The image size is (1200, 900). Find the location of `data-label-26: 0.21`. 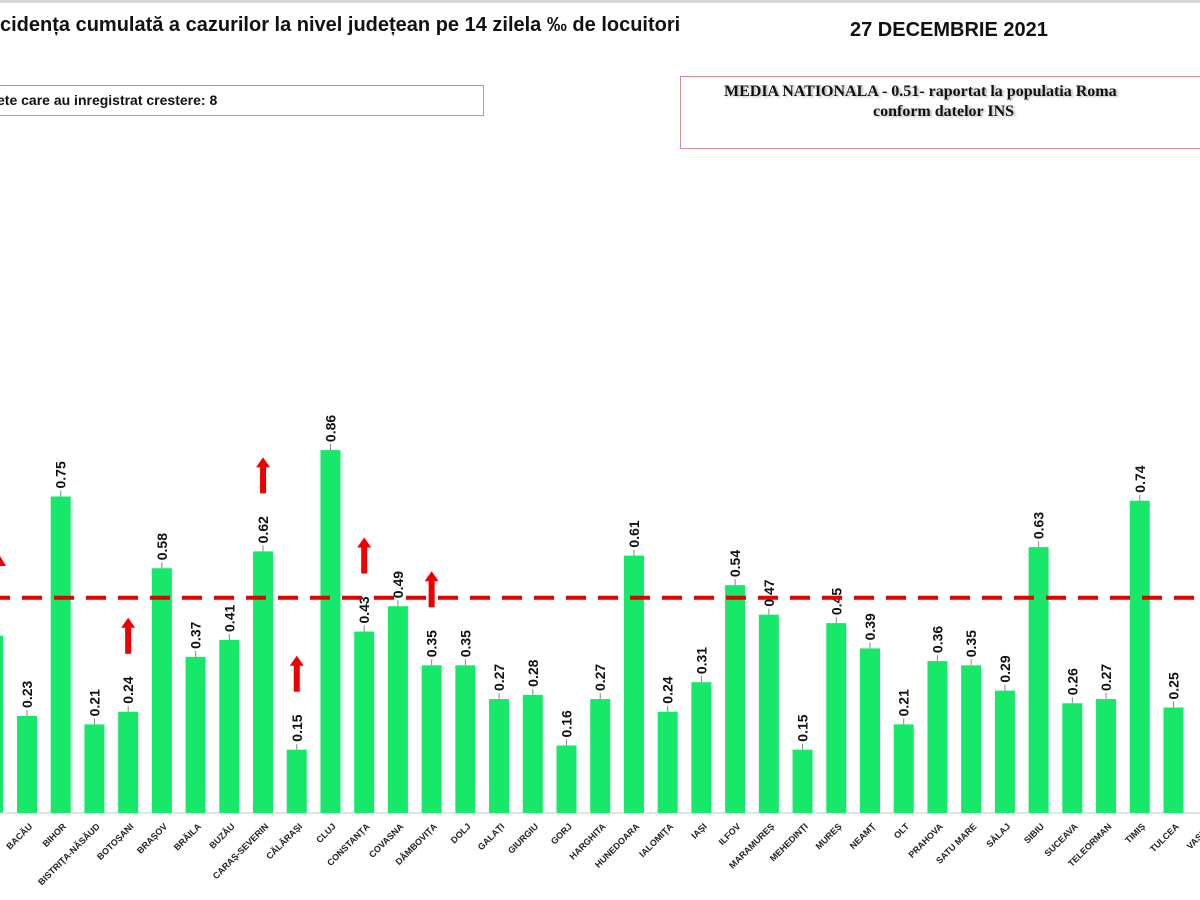

data-label-26: 0.21 is located at coordinates (904, 702).